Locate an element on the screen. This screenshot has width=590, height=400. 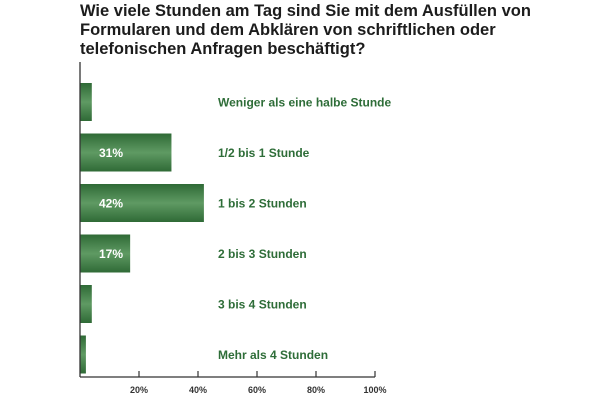
category-label: Mehr als 4 Stunden is located at coordinates (273, 355).